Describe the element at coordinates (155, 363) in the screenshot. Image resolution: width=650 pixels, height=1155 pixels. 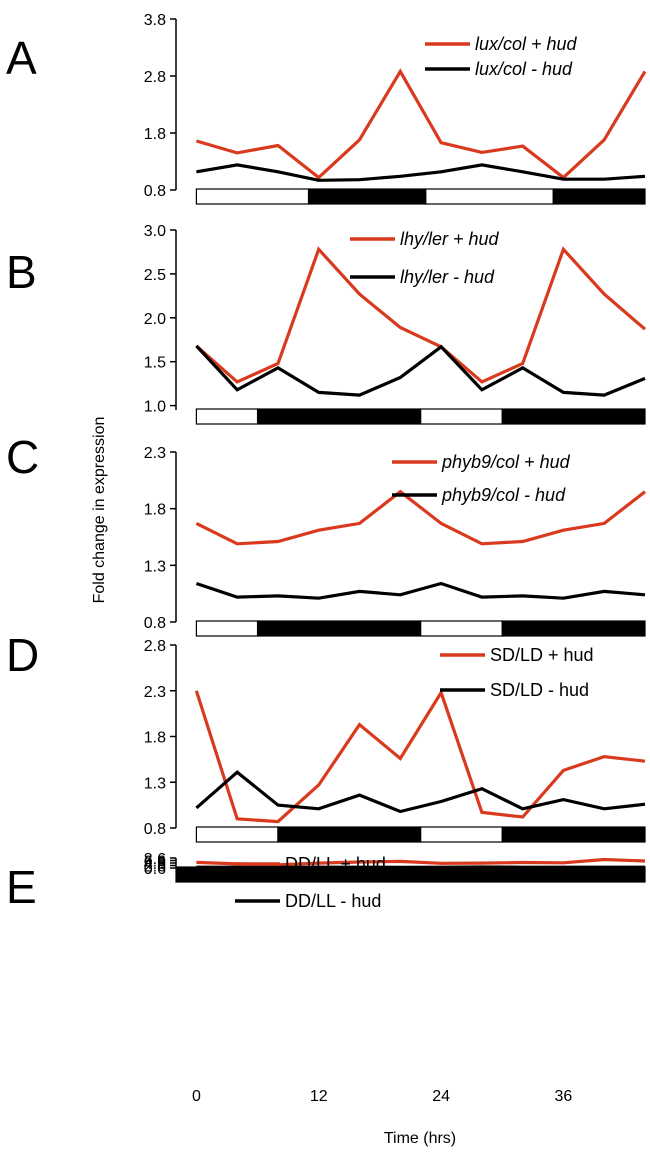
I see `y-tick-label: 1.5` at that location.